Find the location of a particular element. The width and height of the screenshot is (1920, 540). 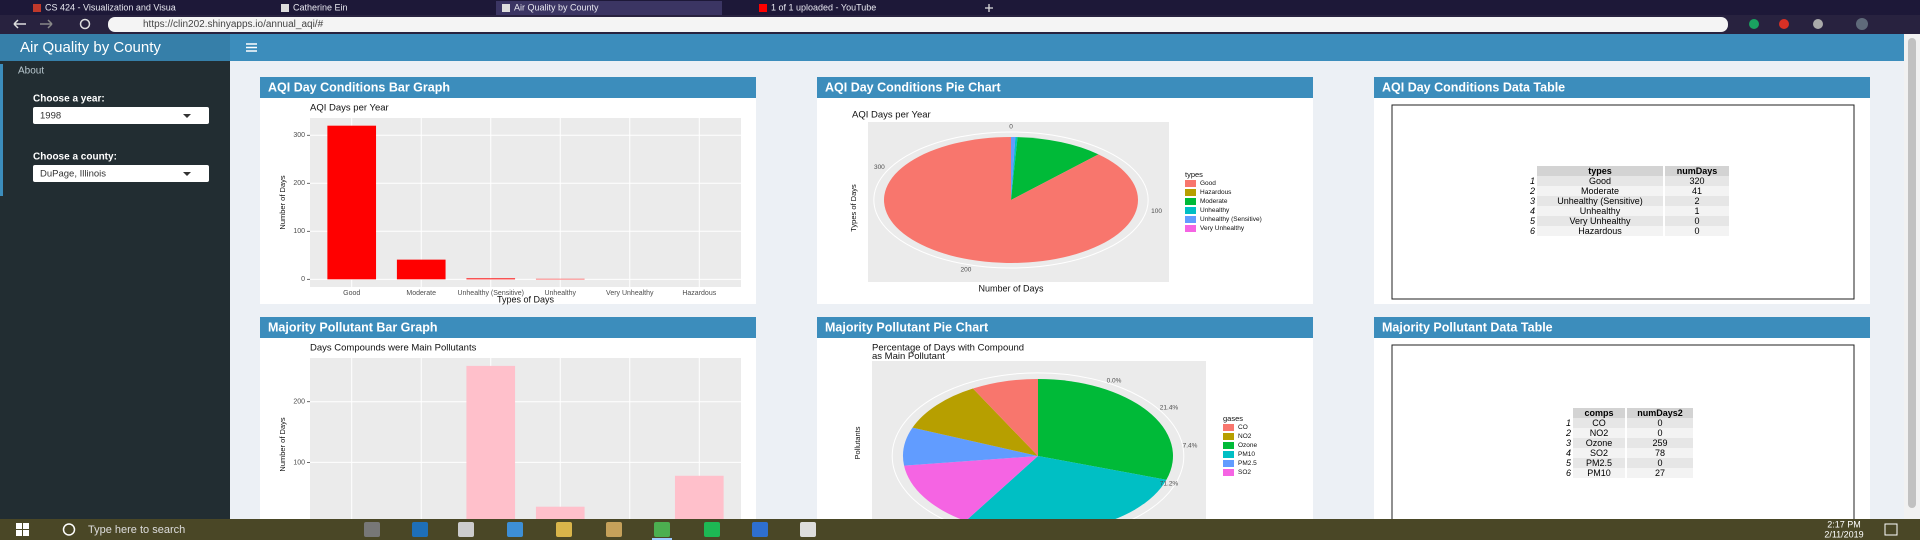

notification-icon is located at coordinates (1891, 529).